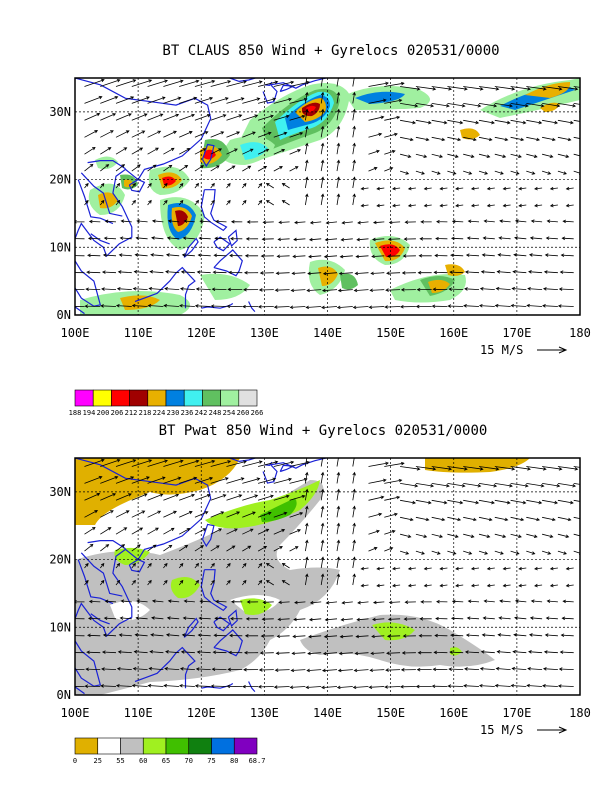 Image resolution: width=612 pixels, height=792 pixels. I want to click on border-segment, so click(106, 165).